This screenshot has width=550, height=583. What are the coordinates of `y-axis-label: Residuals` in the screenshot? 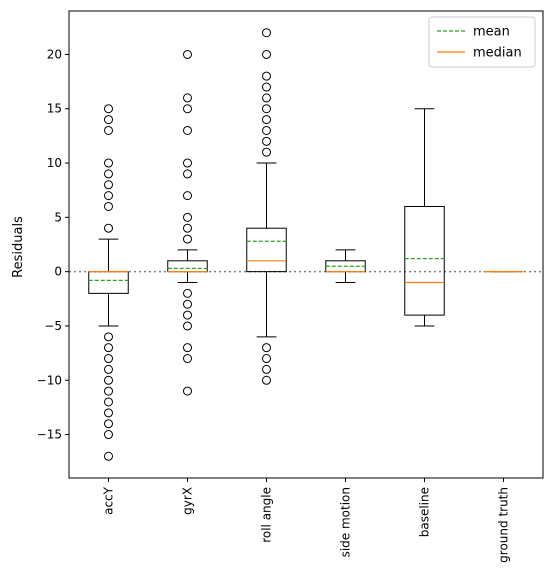 It's located at (18, 247).